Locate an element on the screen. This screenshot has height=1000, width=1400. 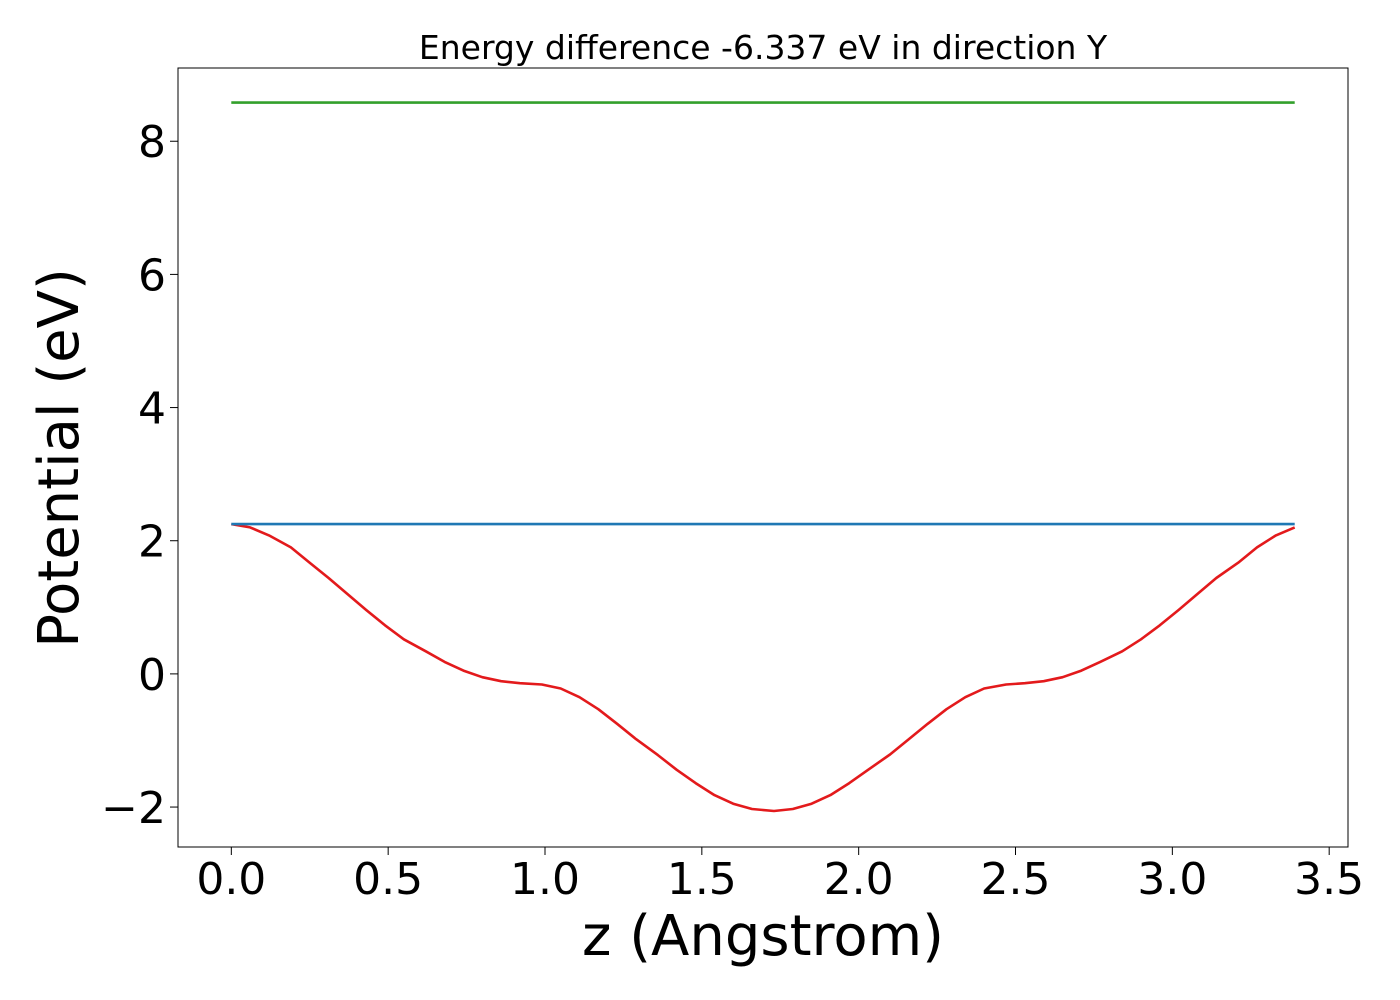
y-tick-label: 8 is located at coordinates (152, 142).